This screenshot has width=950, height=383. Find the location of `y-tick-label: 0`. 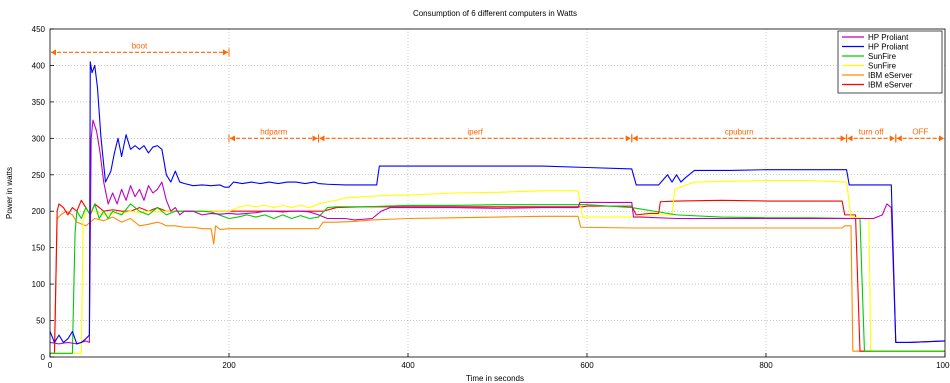

y-tick-label: 0 is located at coordinates (43, 357).